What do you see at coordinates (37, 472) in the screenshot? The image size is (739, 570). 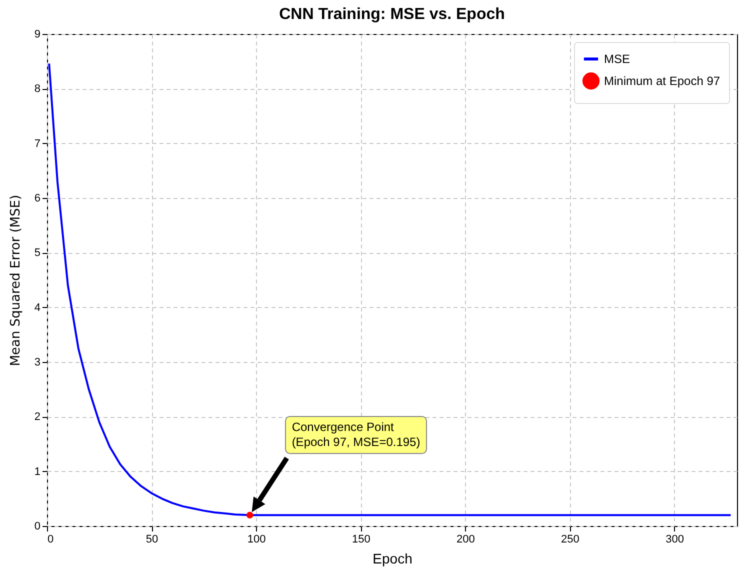 I see `y-tick-label: 1` at bounding box center [37, 472].